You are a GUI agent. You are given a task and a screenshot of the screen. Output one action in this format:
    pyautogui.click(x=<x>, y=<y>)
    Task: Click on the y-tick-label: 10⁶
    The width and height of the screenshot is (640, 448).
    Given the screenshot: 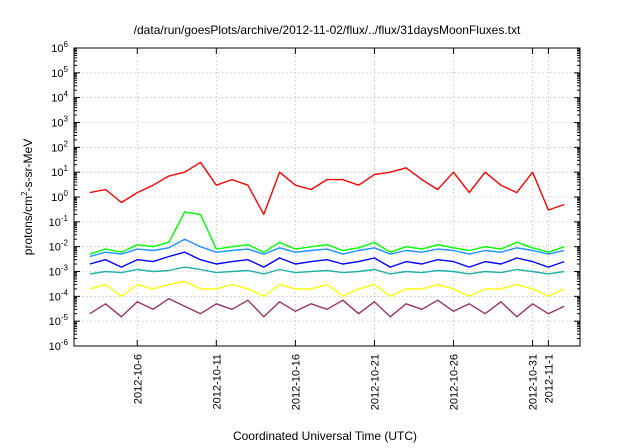 What is the action you would take?
    pyautogui.click(x=59, y=47)
    